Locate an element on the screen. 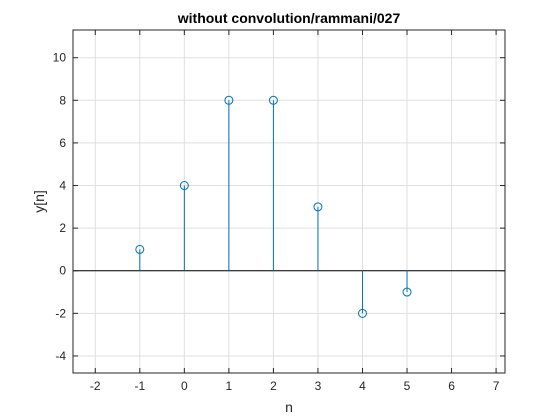 The height and width of the screenshot is (420, 560). x-tick-label: 4 is located at coordinates (362, 386).